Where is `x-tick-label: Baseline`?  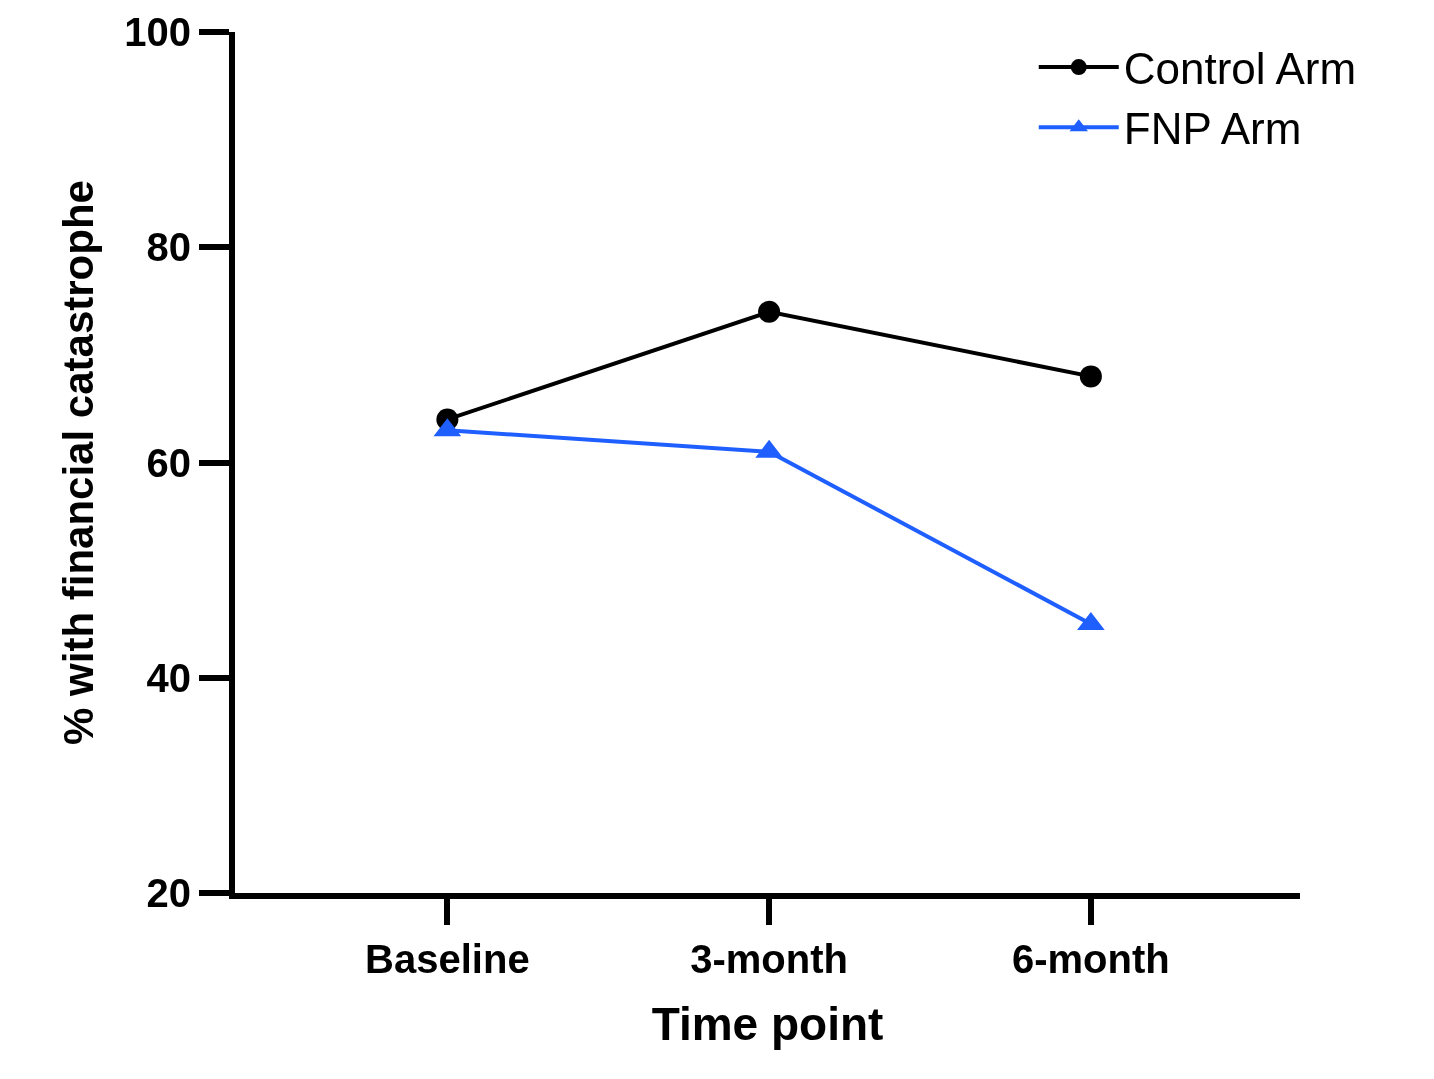 x-tick-label: Baseline is located at coordinates (447, 959).